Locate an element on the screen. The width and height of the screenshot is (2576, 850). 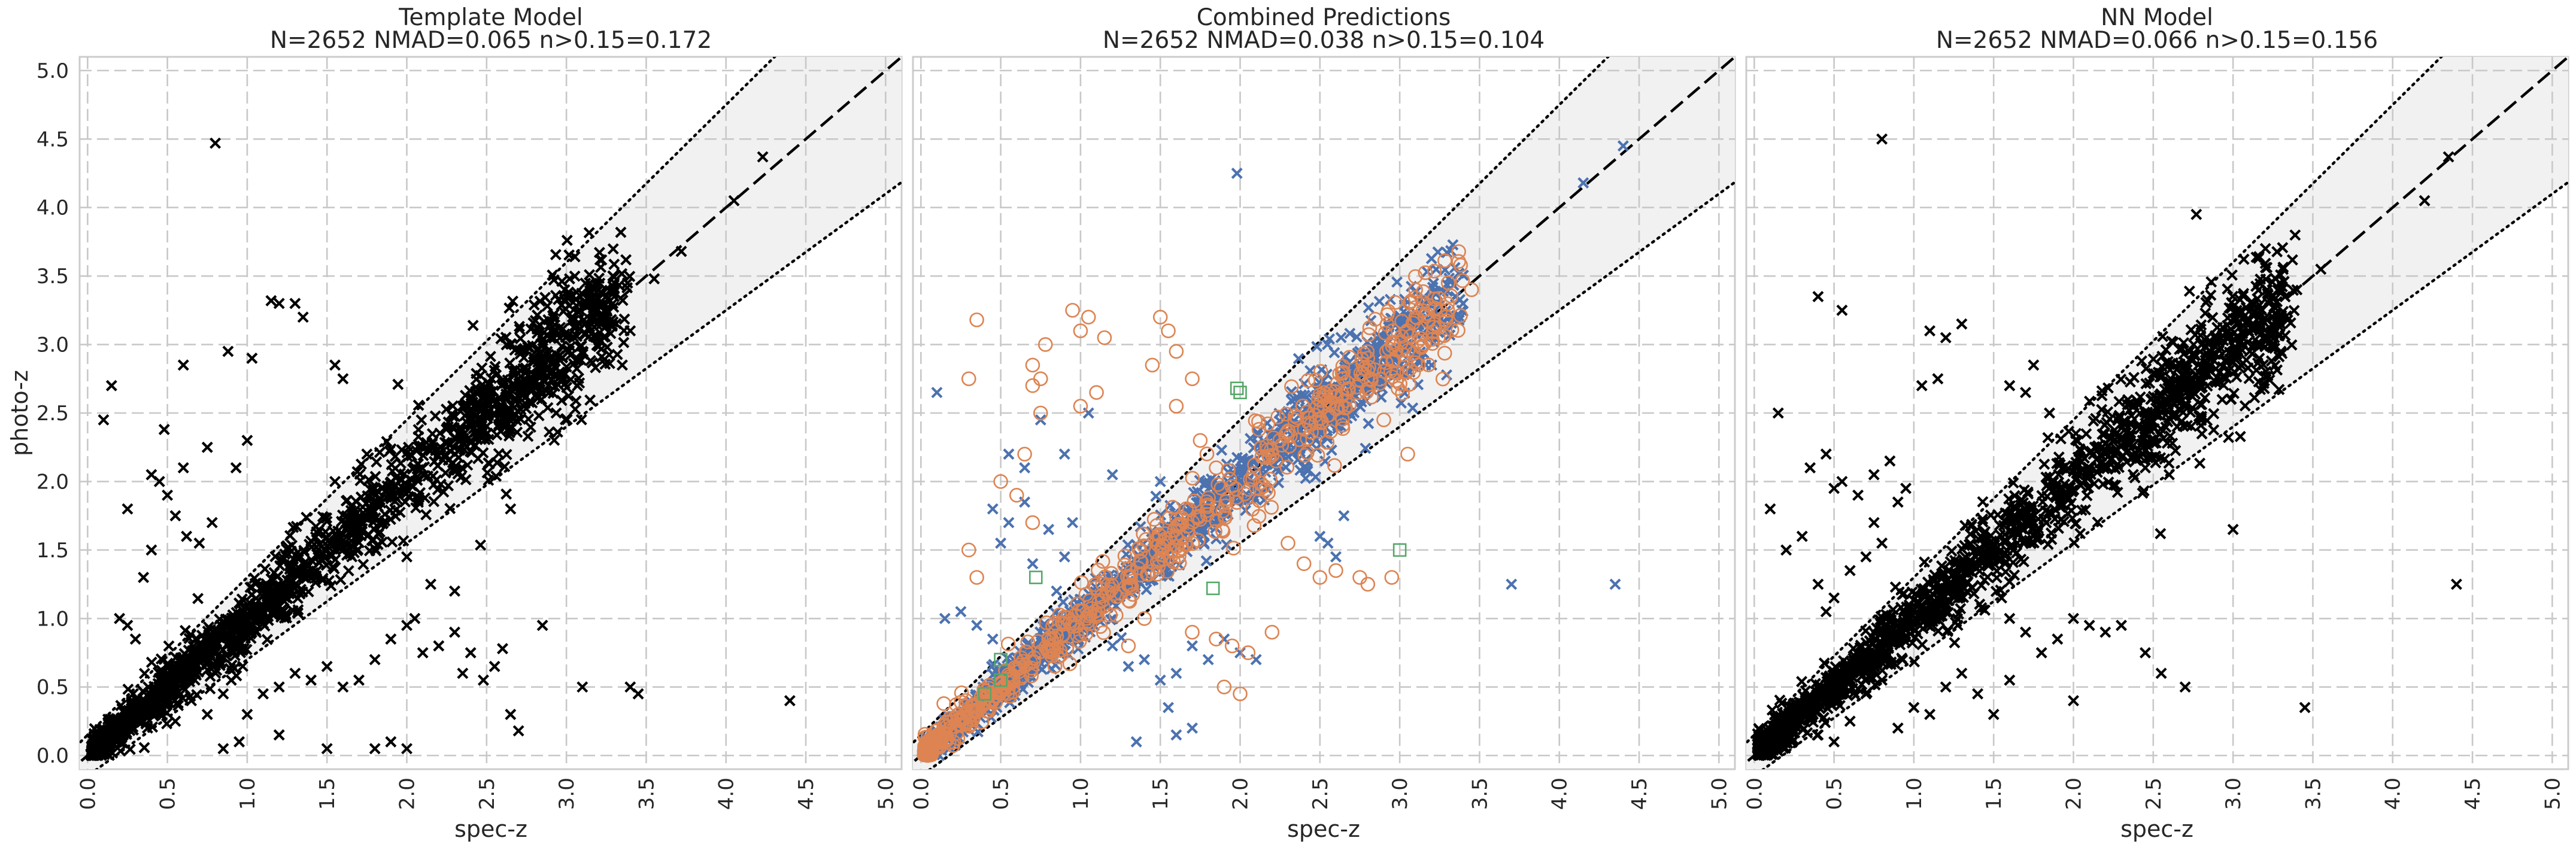
x-axis-label: spec-z is located at coordinates (1323, 829).